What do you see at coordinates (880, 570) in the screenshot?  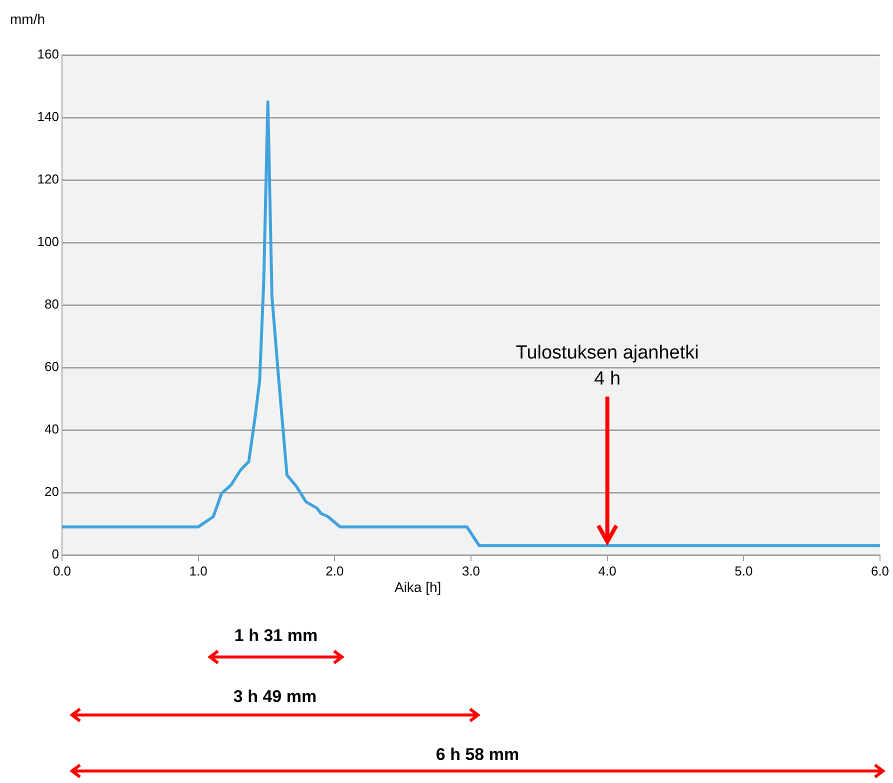 I see `x-tick-label: 6.0` at bounding box center [880, 570].